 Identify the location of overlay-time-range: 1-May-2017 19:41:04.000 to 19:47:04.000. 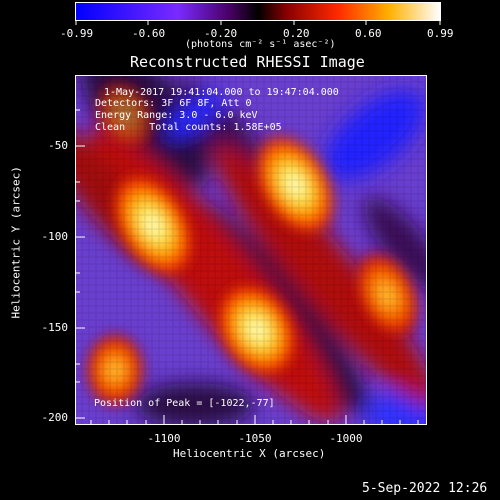
(221, 92).